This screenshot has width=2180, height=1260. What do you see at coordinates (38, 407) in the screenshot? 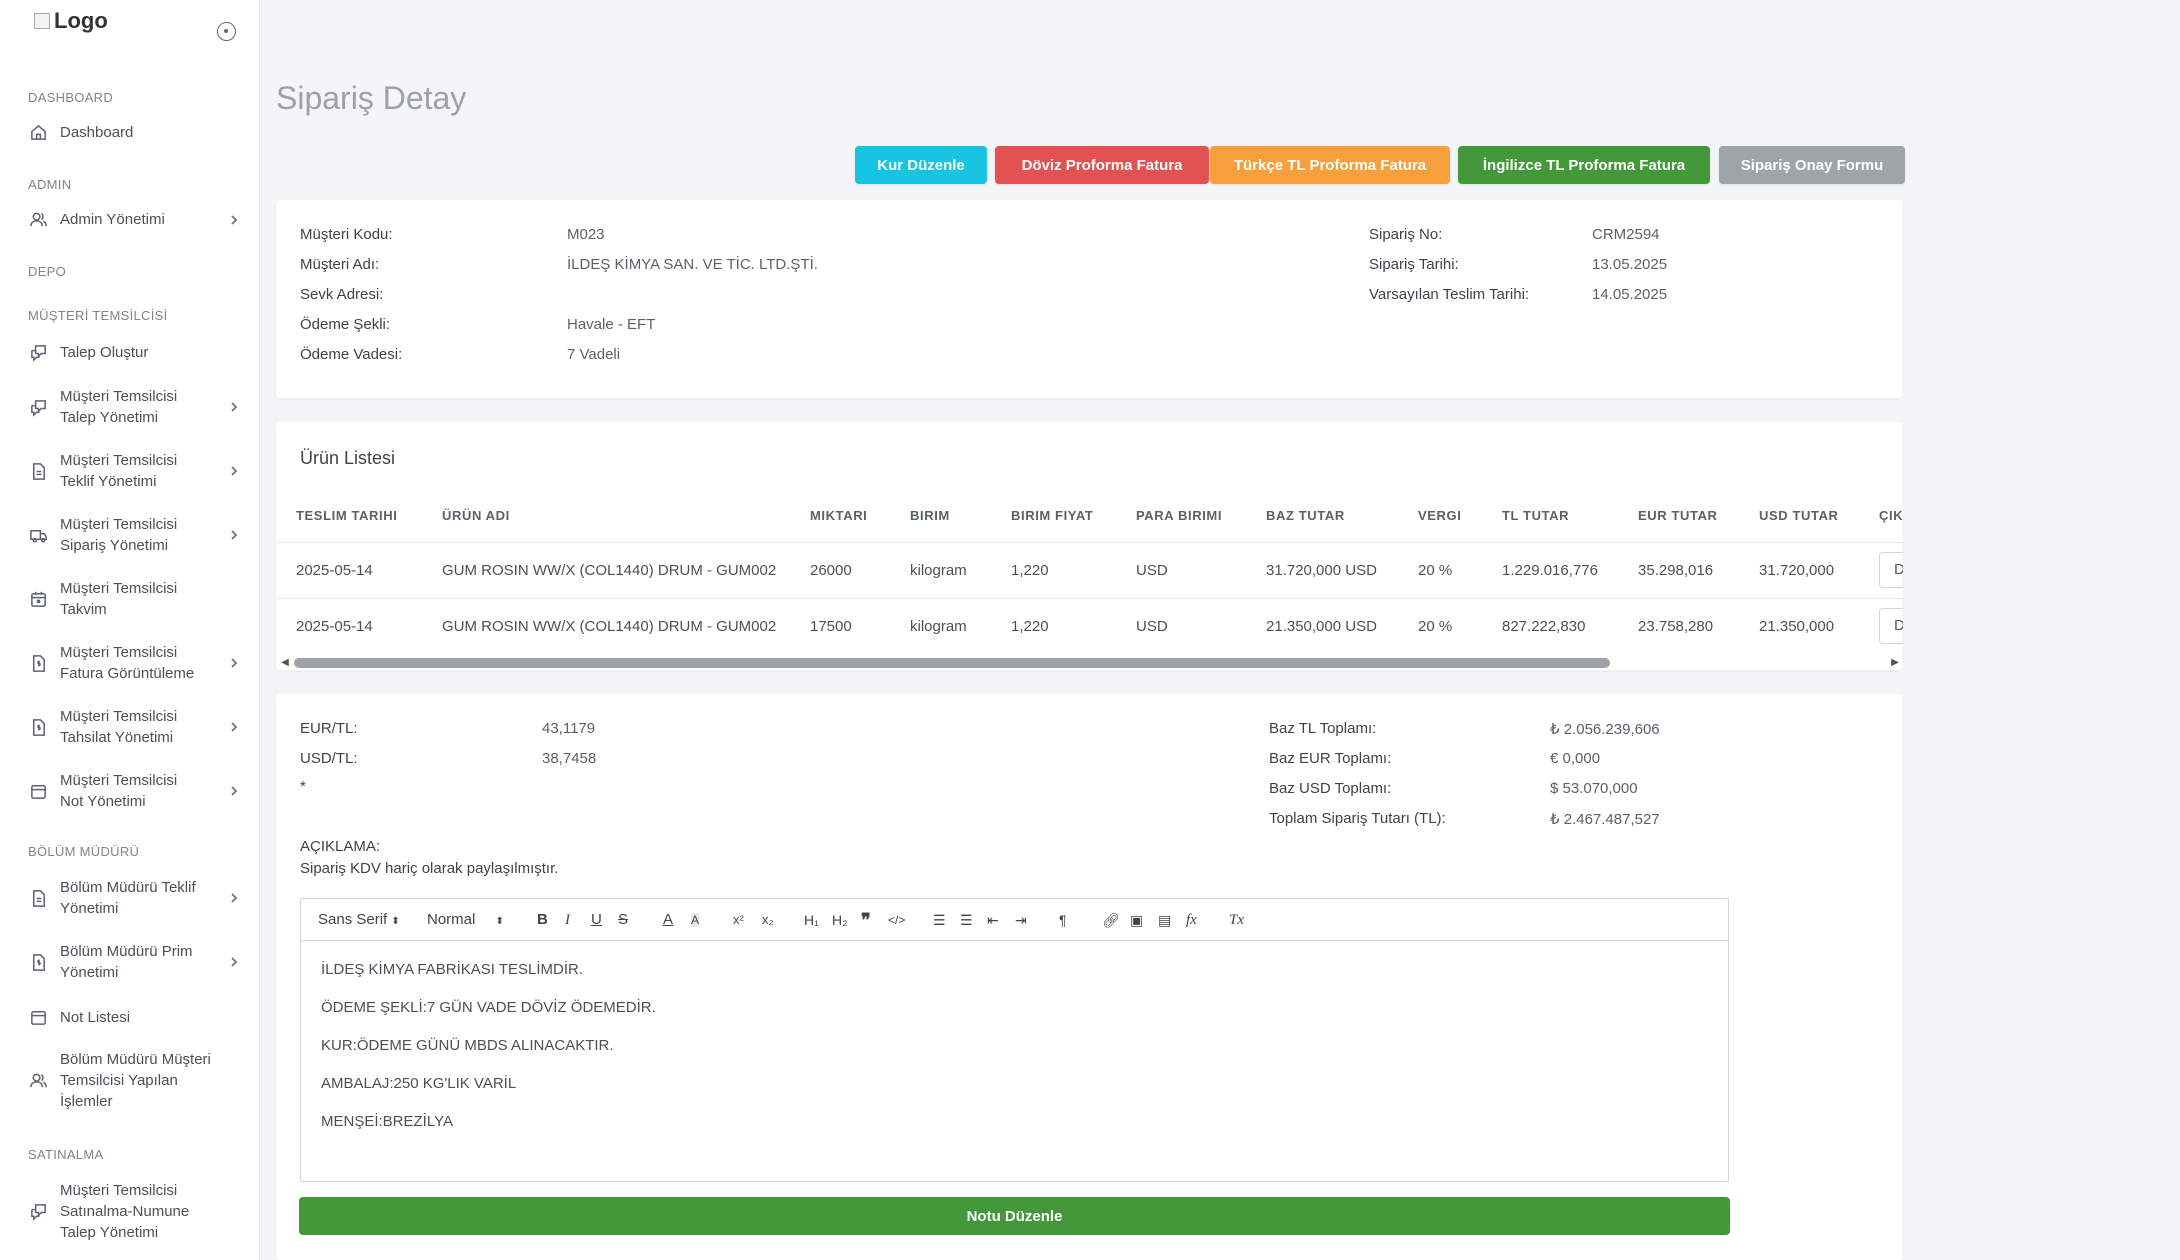
I see `chat-icon` at bounding box center [38, 407].